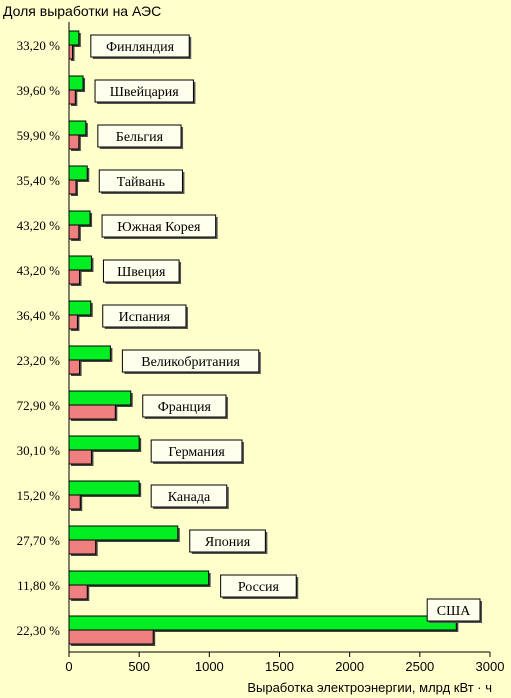  I want to click on x-ticks-group: 0 500 1000 1500 2000 2500 3000, so click(284, 663).